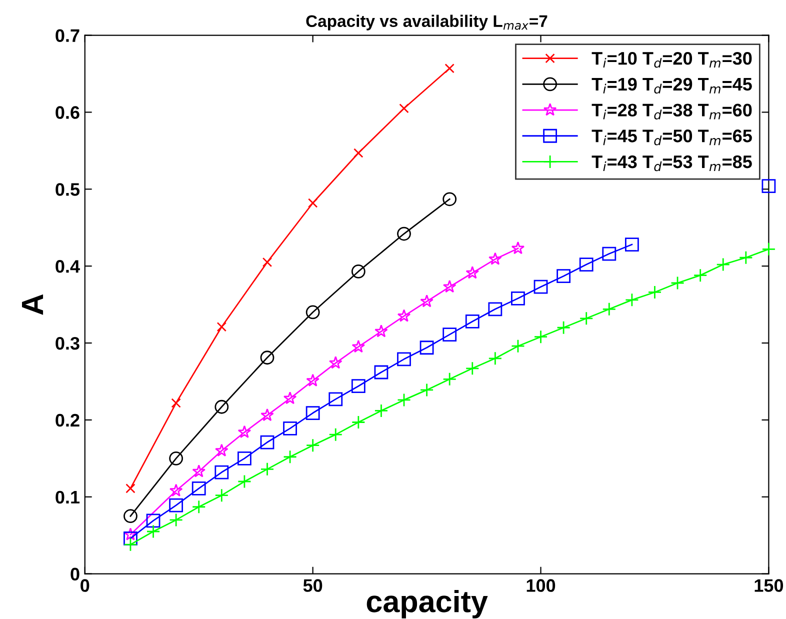 The width and height of the screenshot is (786, 619). I want to click on x-axis-title: capacity, so click(427, 604).